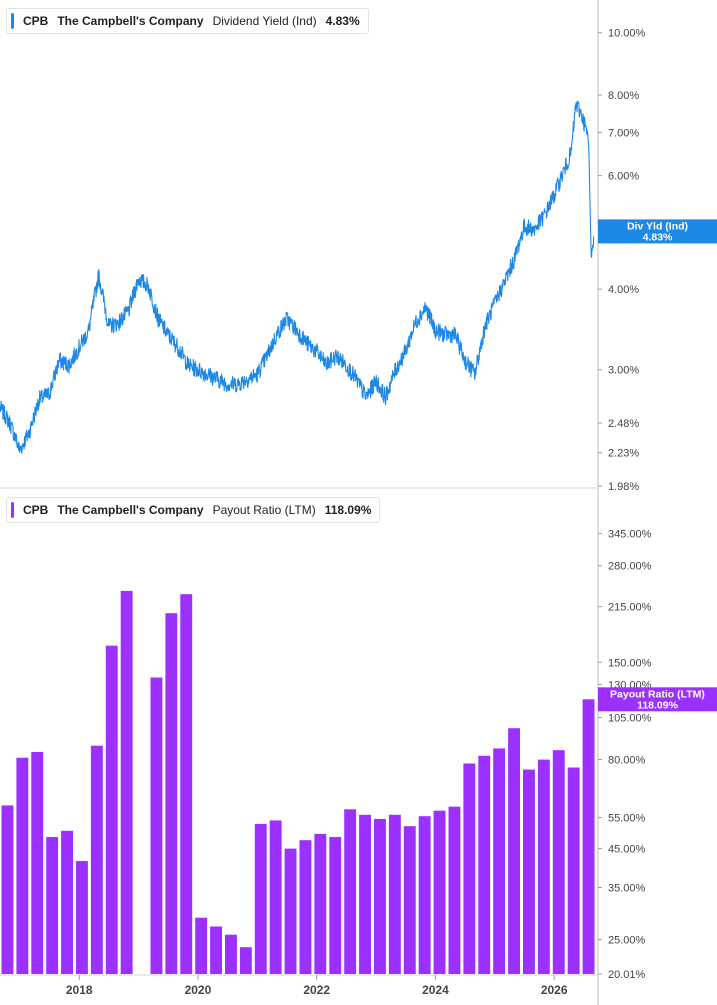  Describe the element at coordinates (316, 990) in the screenshot. I see `x-tick-label: 2022` at that location.